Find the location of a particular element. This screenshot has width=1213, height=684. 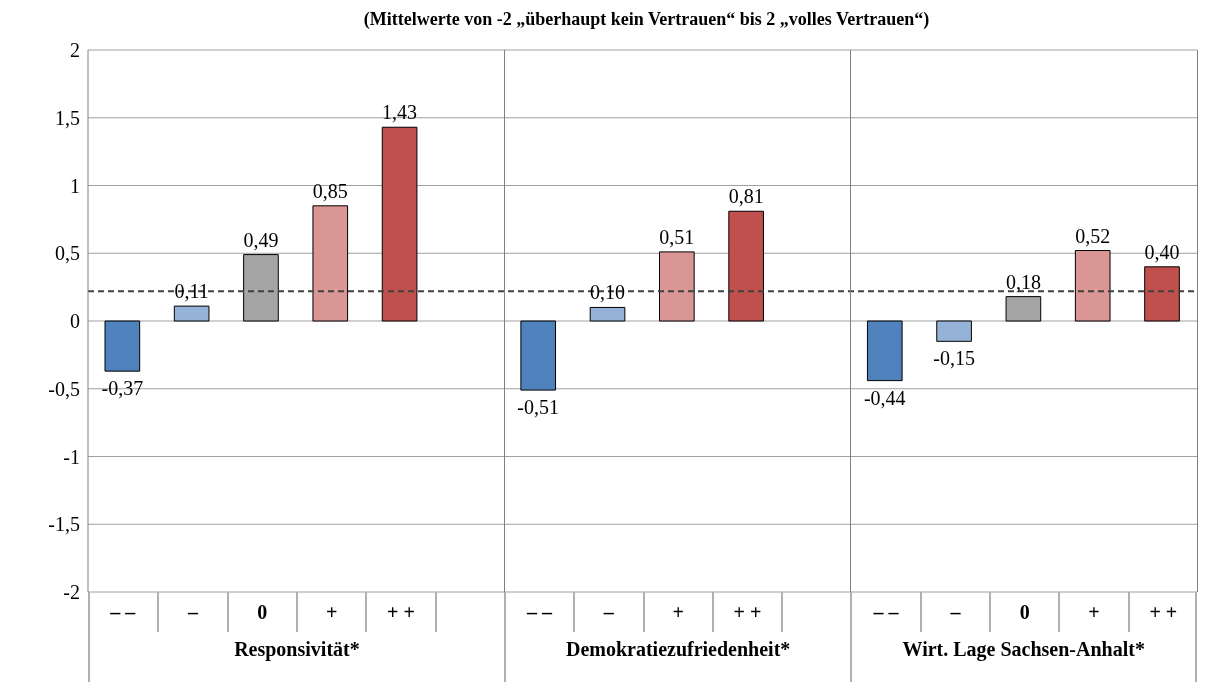

data-label: 0,49 is located at coordinates (261, 239).